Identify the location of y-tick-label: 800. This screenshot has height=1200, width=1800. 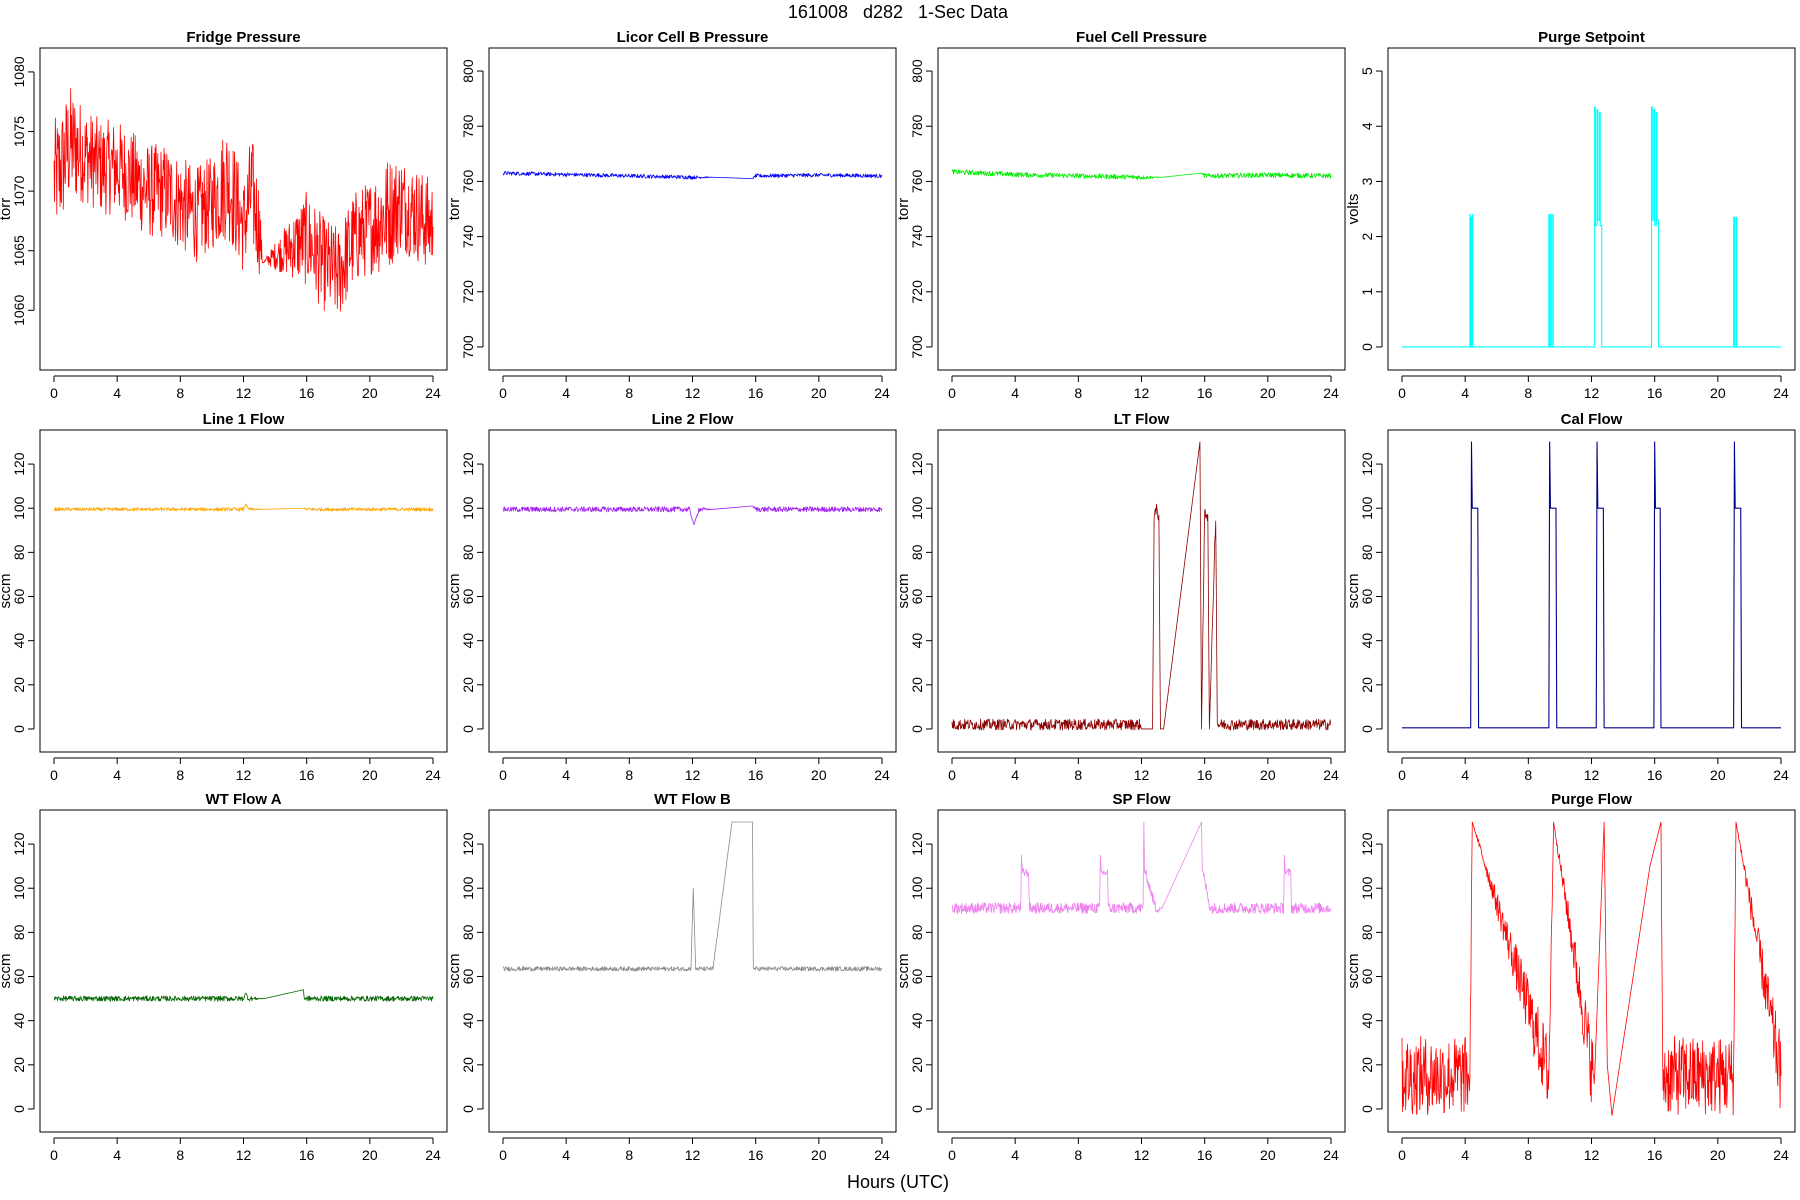
(468, 71).